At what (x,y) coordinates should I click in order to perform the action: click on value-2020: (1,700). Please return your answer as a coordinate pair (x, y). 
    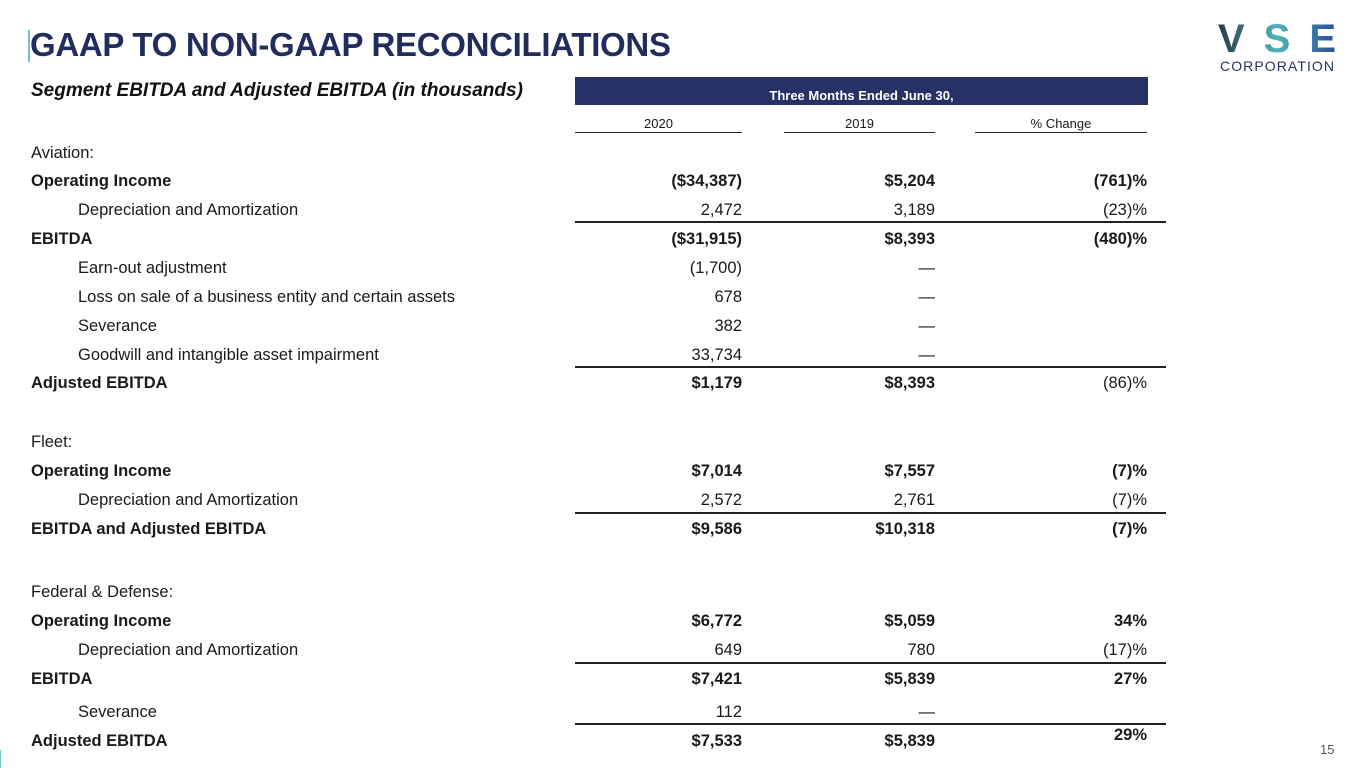
    Looking at the image, I should click on (715, 268).